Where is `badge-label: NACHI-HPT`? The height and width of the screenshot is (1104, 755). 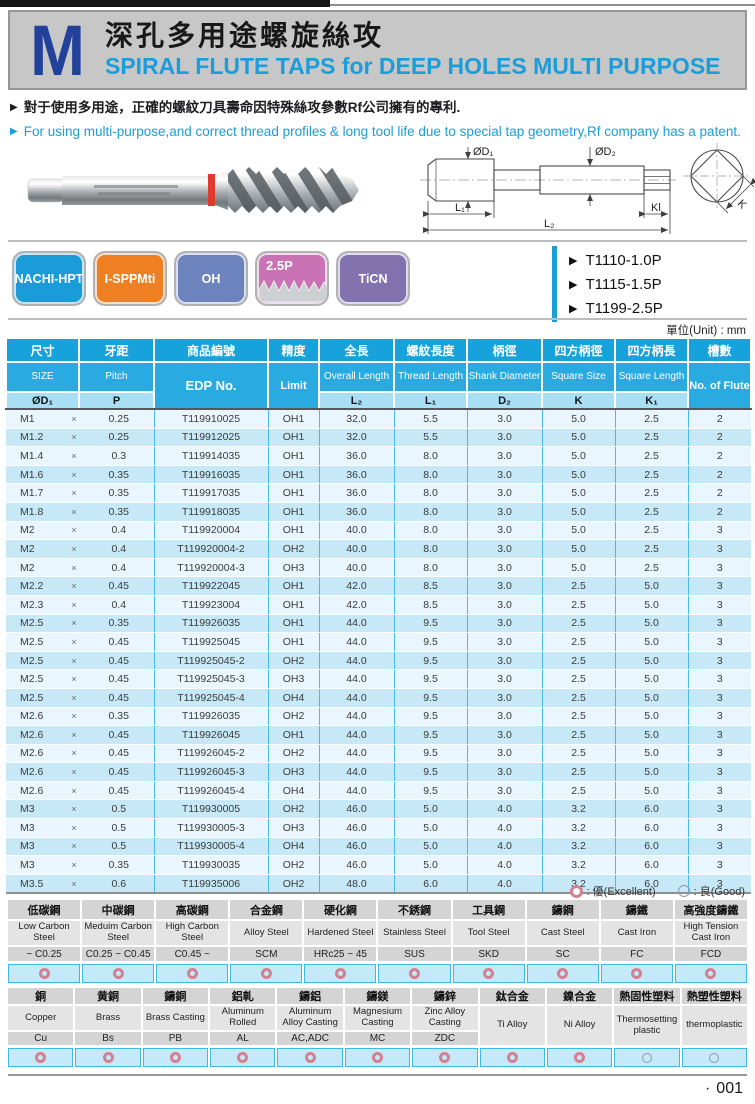 badge-label: NACHI-HPT is located at coordinates (49, 278).